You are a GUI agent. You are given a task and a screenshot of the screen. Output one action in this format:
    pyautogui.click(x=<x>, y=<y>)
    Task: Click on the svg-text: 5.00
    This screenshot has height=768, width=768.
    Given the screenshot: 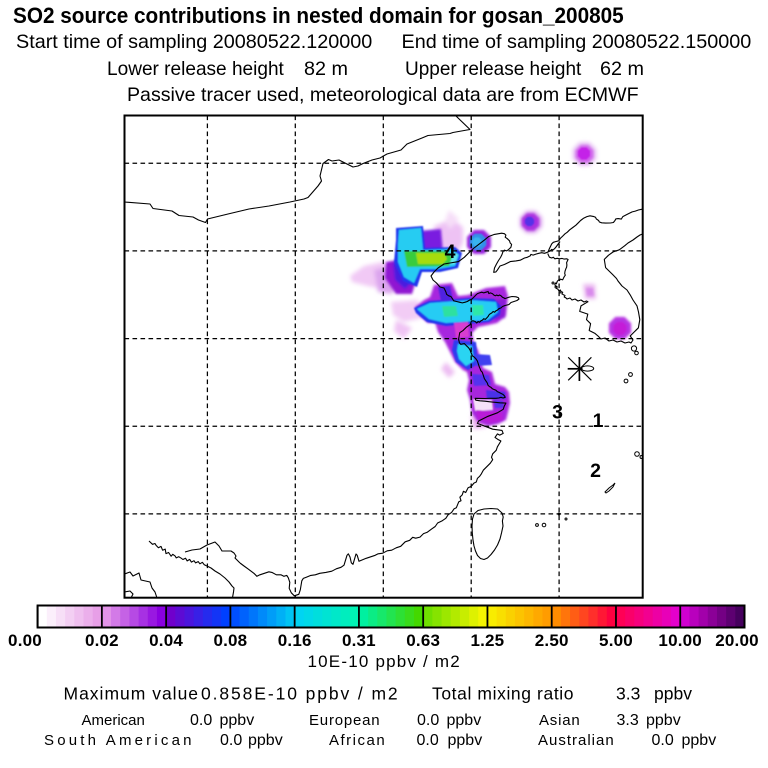 What is the action you would take?
    pyautogui.click(x=616, y=640)
    